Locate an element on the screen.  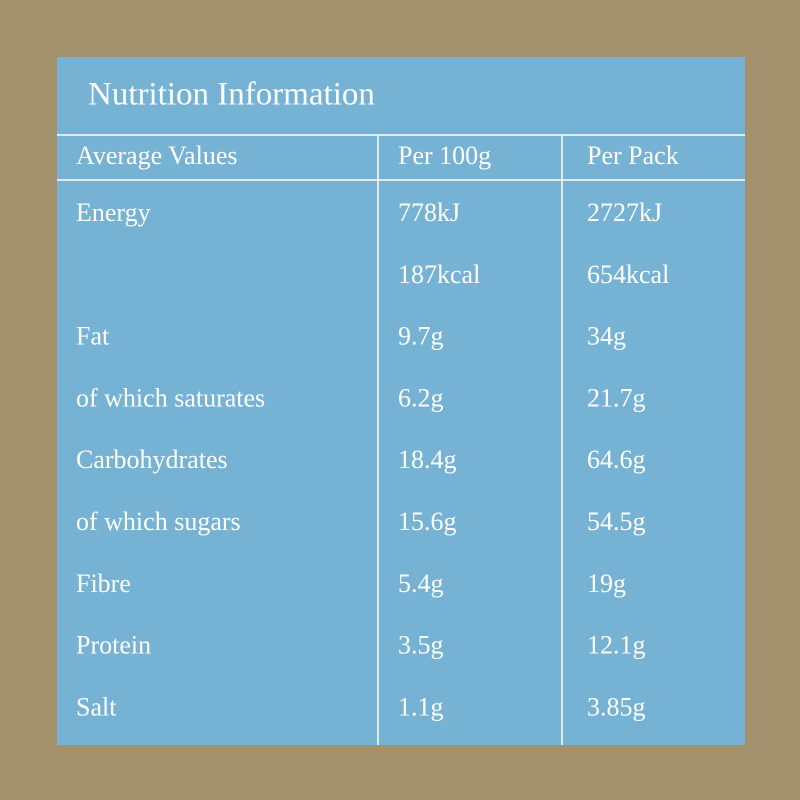
per-pack-value: 2727kJ is located at coordinates (624, 212).